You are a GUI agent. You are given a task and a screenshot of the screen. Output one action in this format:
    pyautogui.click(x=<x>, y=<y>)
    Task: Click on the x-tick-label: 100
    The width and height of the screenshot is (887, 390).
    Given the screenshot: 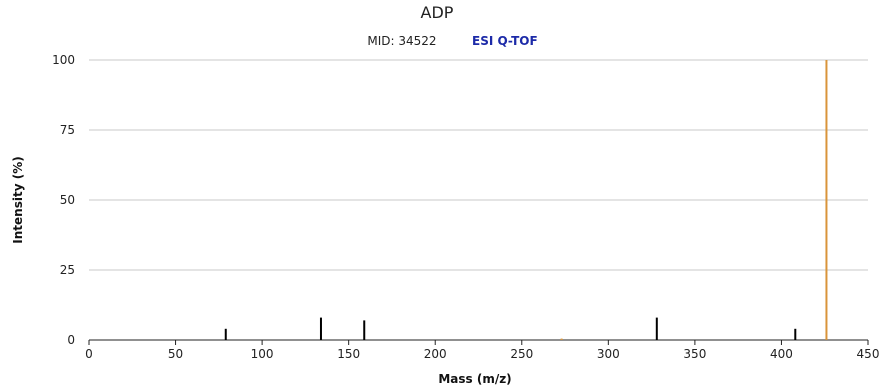 What is the action you would take?
    pyautogui.click(x=262, y=354)
    